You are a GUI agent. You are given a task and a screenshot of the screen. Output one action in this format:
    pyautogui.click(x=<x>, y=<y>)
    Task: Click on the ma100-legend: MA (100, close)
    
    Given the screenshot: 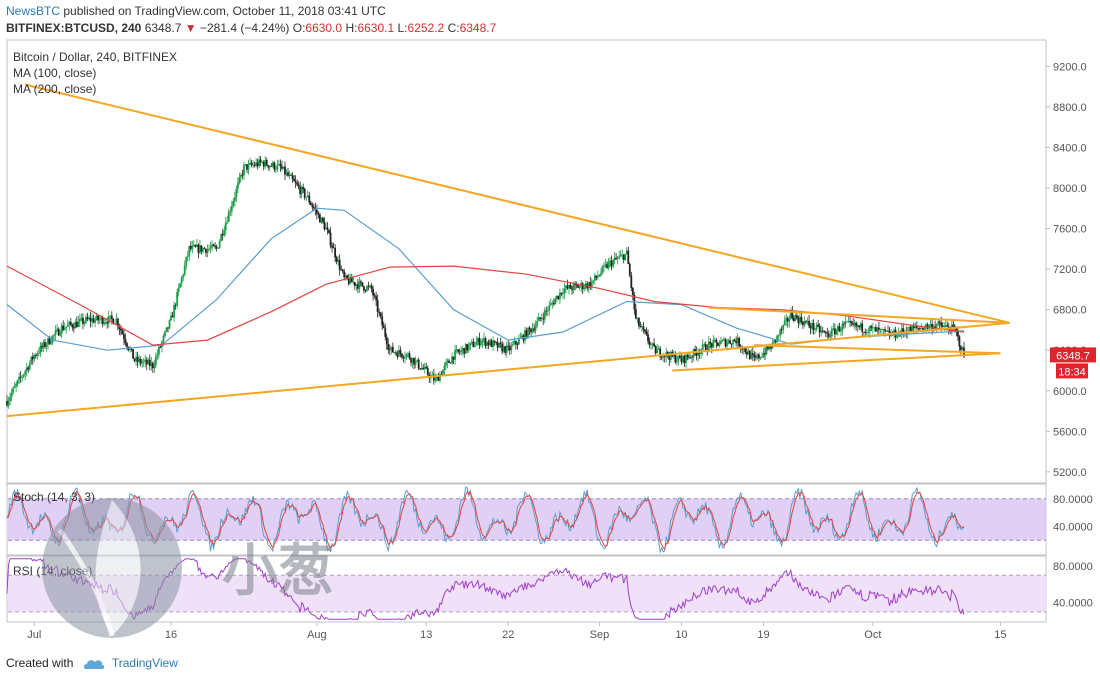 What is the action you would take?
    pyautogui.click(x=54, y=73)
    